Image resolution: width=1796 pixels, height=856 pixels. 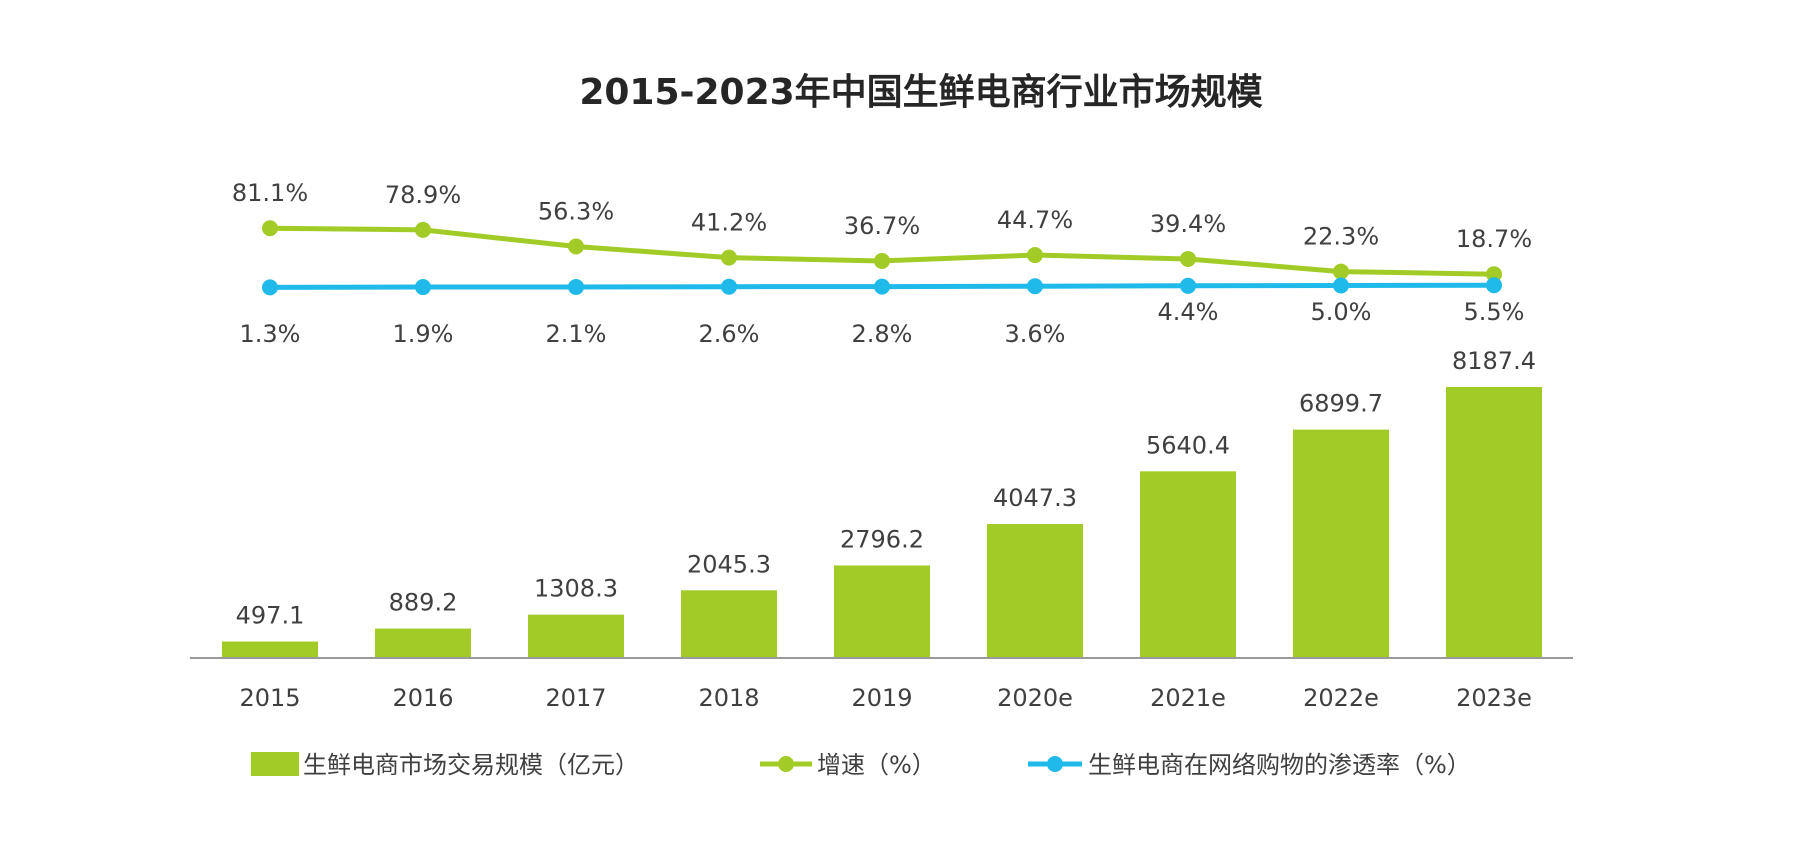 I want to click on growth-point-2023e, so click(x=1494, y=274).